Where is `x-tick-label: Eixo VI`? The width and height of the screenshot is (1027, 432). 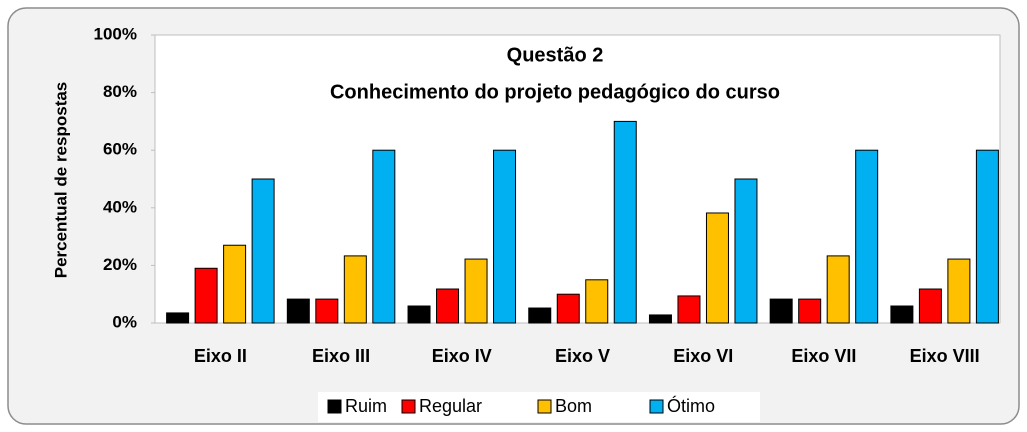
x-tick-label: Eixo VI is located at coordinates (703, 356).